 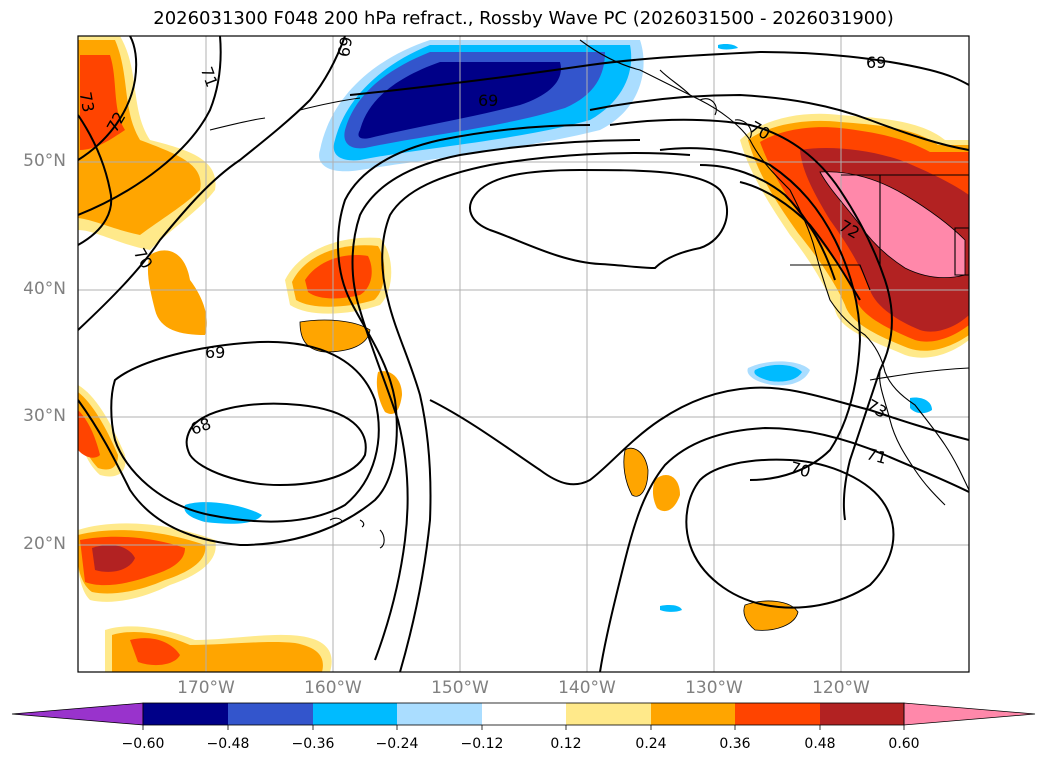 What do you see at coordinates (44, 161) in the screenshot?
I see `lat-label: 50°N` at bounding box center [44, 161].